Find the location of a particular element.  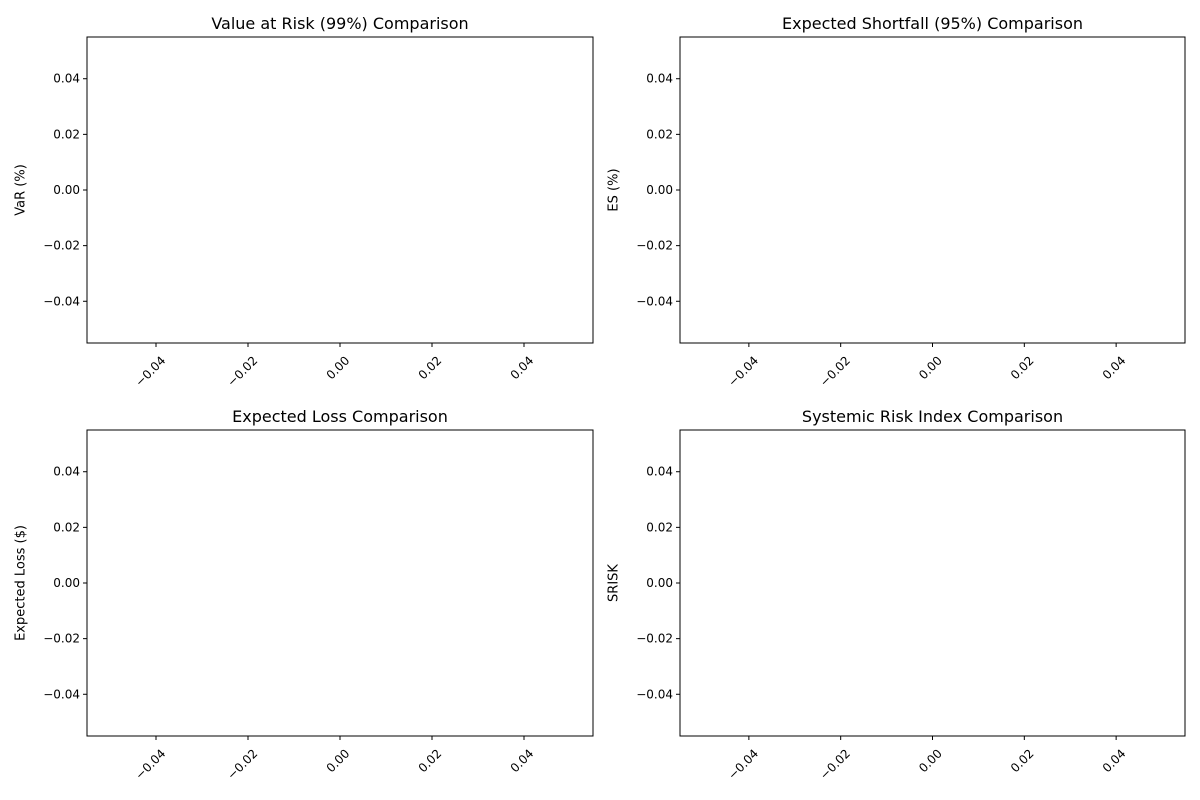

y-axis-label: SRISK is located at coordinates (614, 583).